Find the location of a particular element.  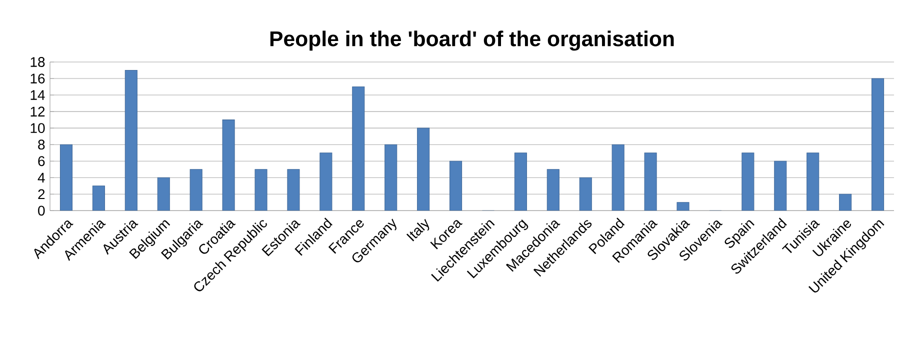

y-tick-label: 12 is located at coordinates (37, 111).